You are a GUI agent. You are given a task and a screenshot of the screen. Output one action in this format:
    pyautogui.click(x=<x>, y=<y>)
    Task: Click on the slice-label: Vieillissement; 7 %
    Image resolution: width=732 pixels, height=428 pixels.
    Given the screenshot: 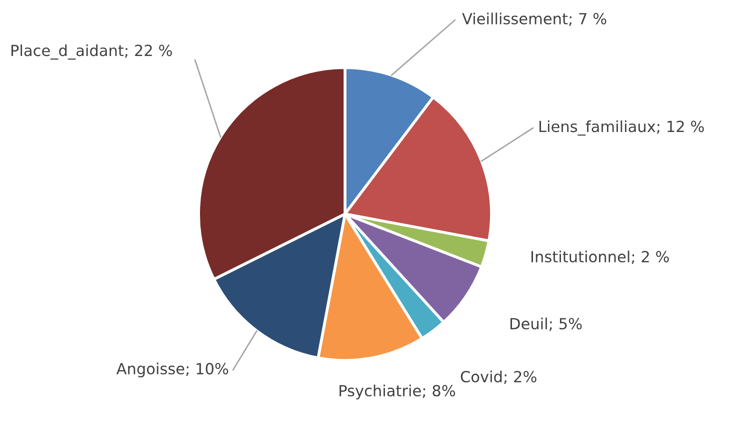 What is the action you would take?
    pyautogui.click(x=534, y=19)
    